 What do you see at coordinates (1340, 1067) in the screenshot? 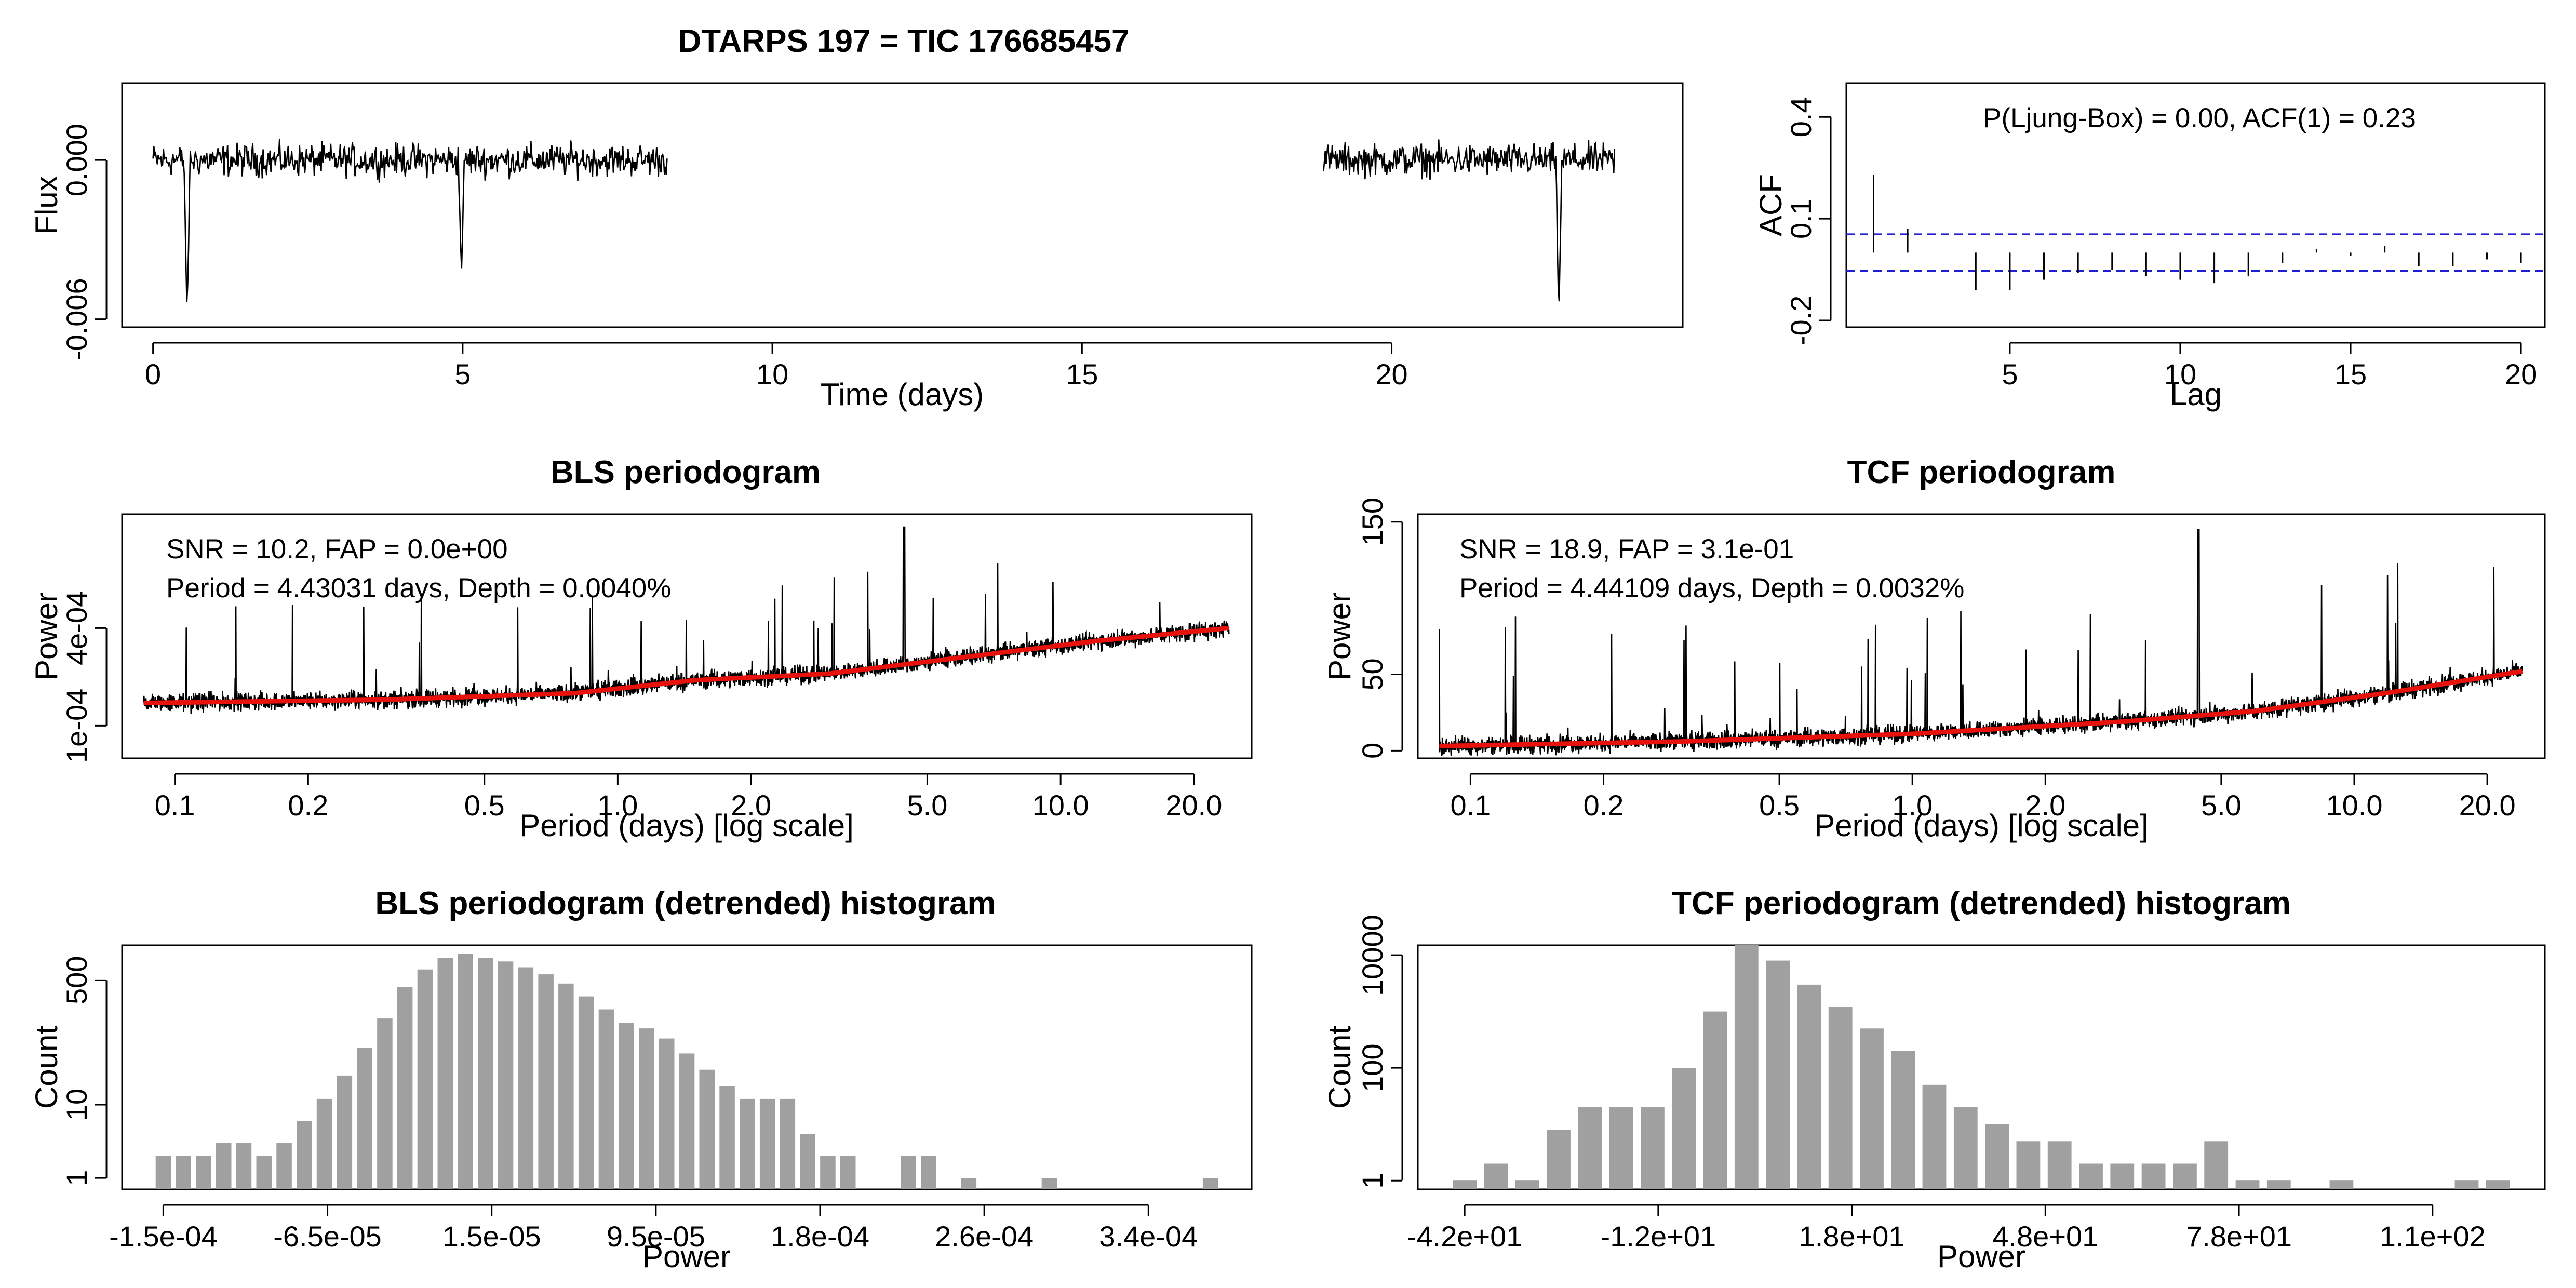
I see `tcf-hist-ylabel: Count` at bounding box center [1340, 1067].